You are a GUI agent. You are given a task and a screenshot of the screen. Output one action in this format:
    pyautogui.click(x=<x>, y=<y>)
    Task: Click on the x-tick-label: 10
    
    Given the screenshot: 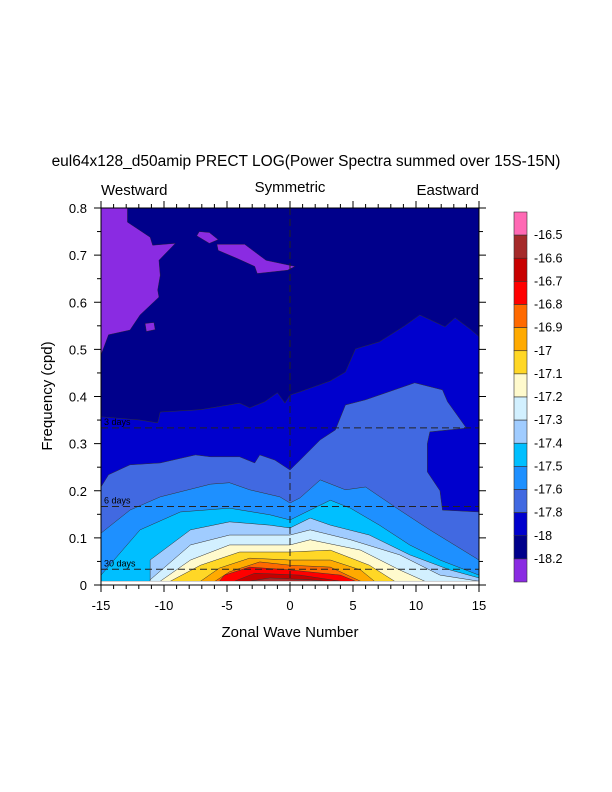 What is the action you would take?
    pyautogui.click(x=416, y=605)
    